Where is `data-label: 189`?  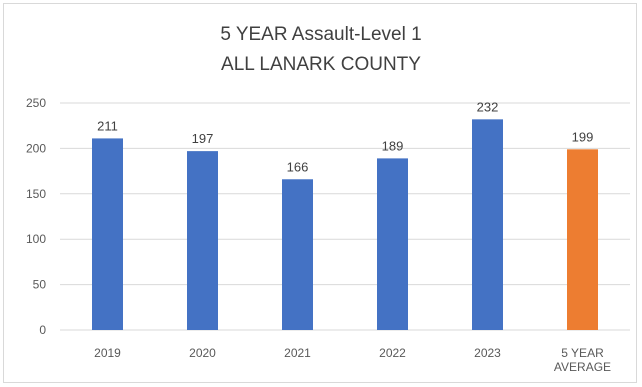
data-label: 189 is located at coordinates (393, 145).